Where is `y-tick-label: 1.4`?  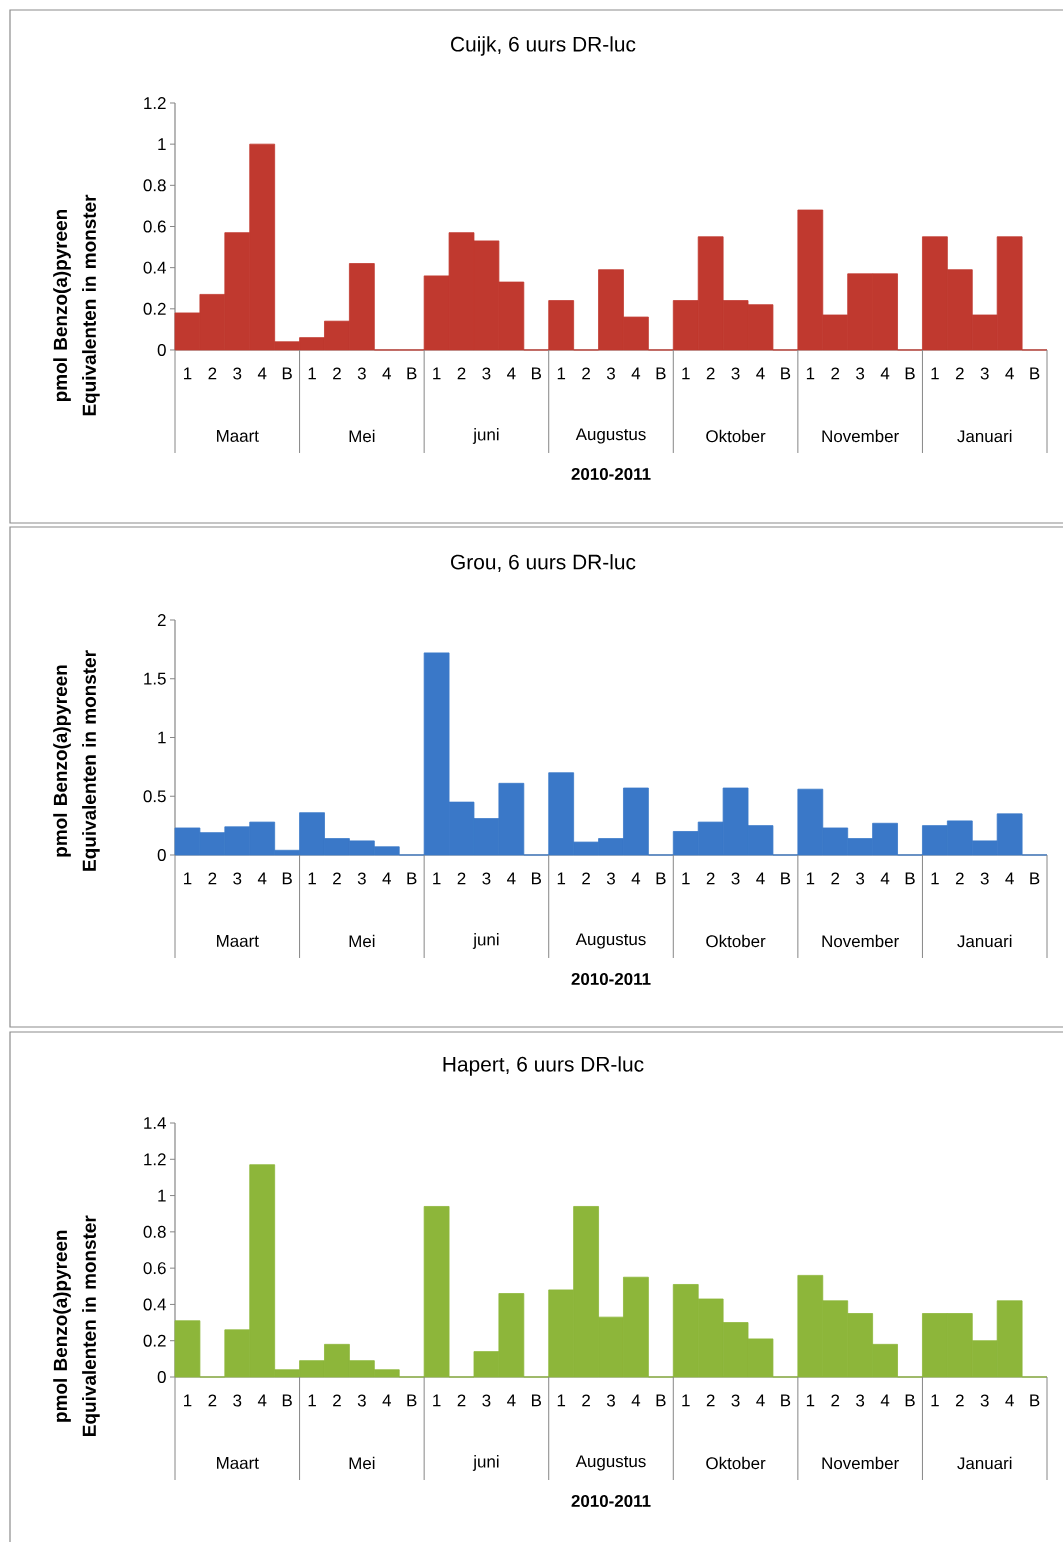
y-tick-label: 1.4 is located at coordinates (155, 1123).